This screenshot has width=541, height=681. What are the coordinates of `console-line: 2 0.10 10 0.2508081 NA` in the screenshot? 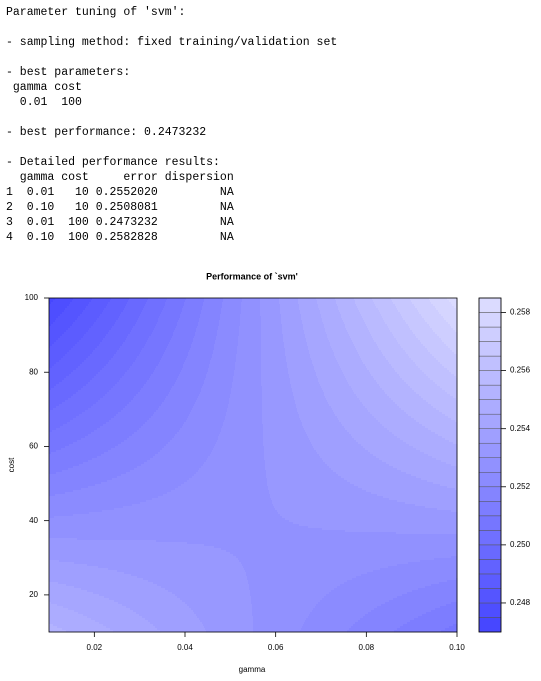 It's located at (120, 207).